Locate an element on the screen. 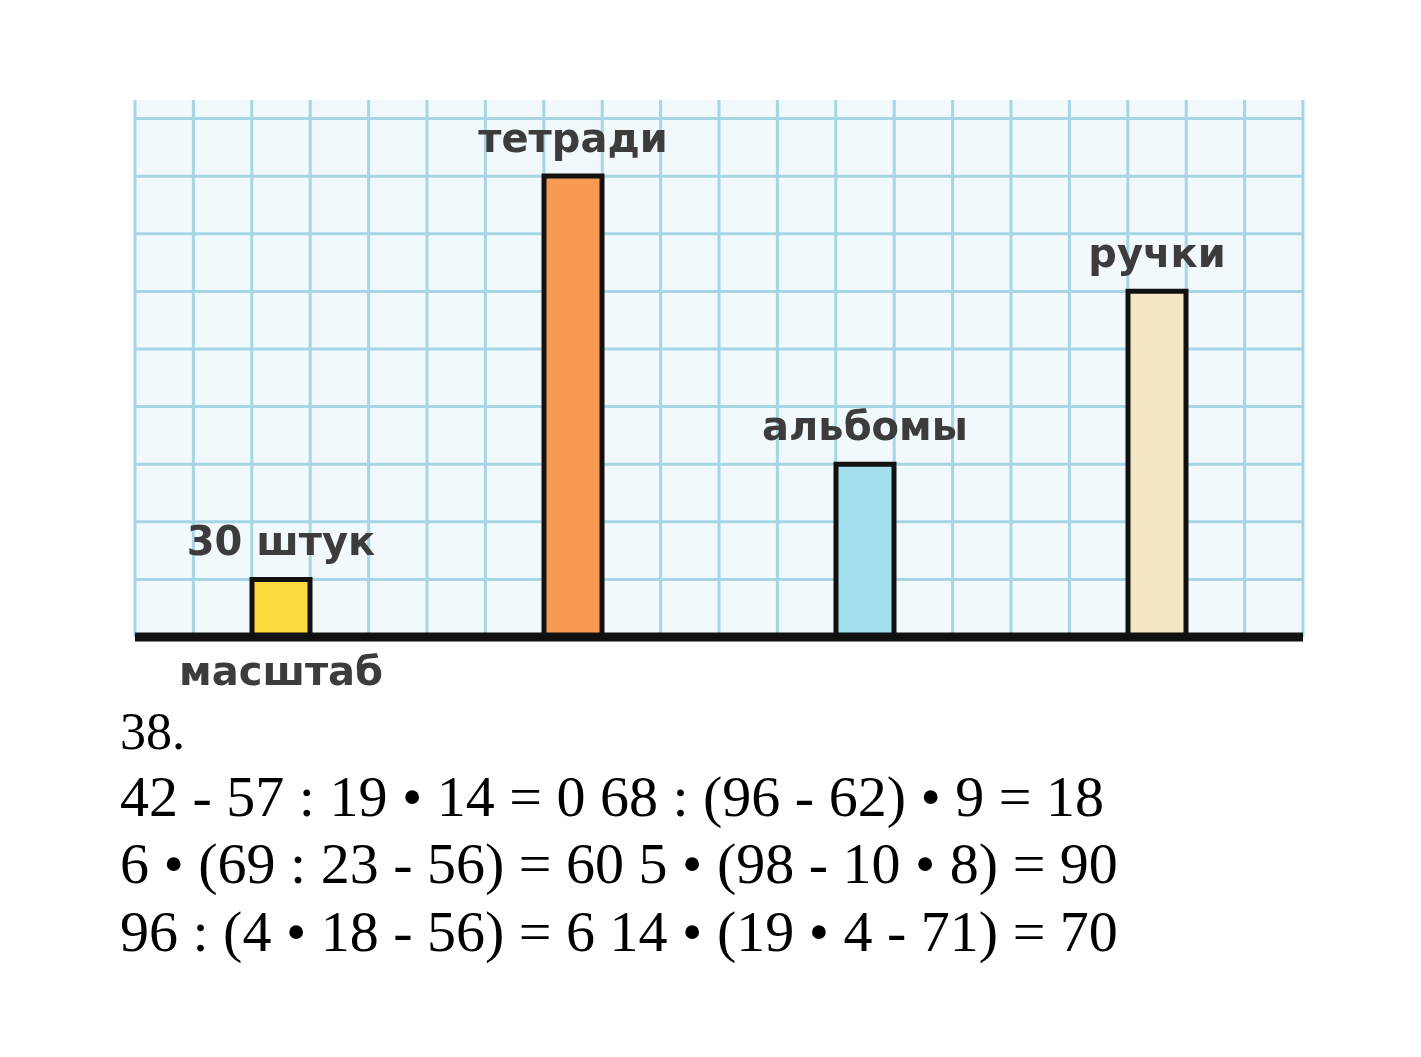 Image resolution: width=1421 pixels, height=1057 pixels. text: 96 : (4 • 18 - 56) = 6 14 • (19 • 4 - 71) = 70 is located at coordinates (619, 931).